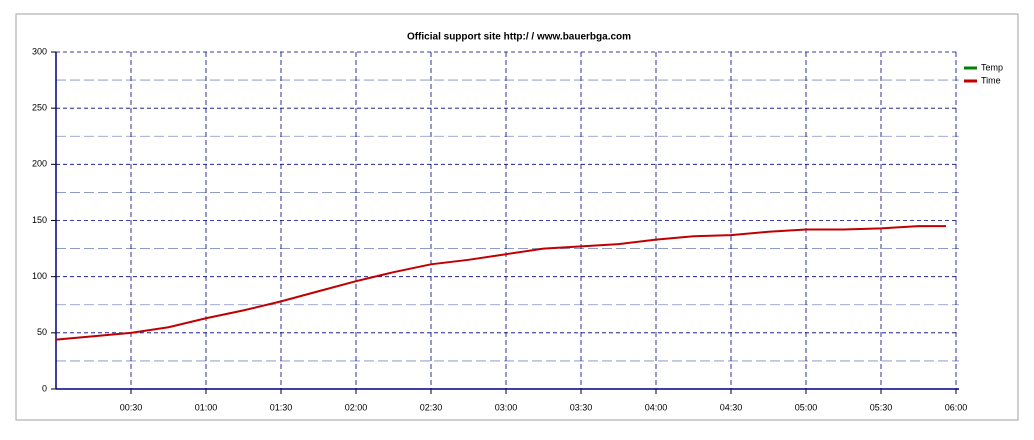  Describe the element at coordinates (39, 51) in the screenshot. I see `y-tick-label: 300` at that location.